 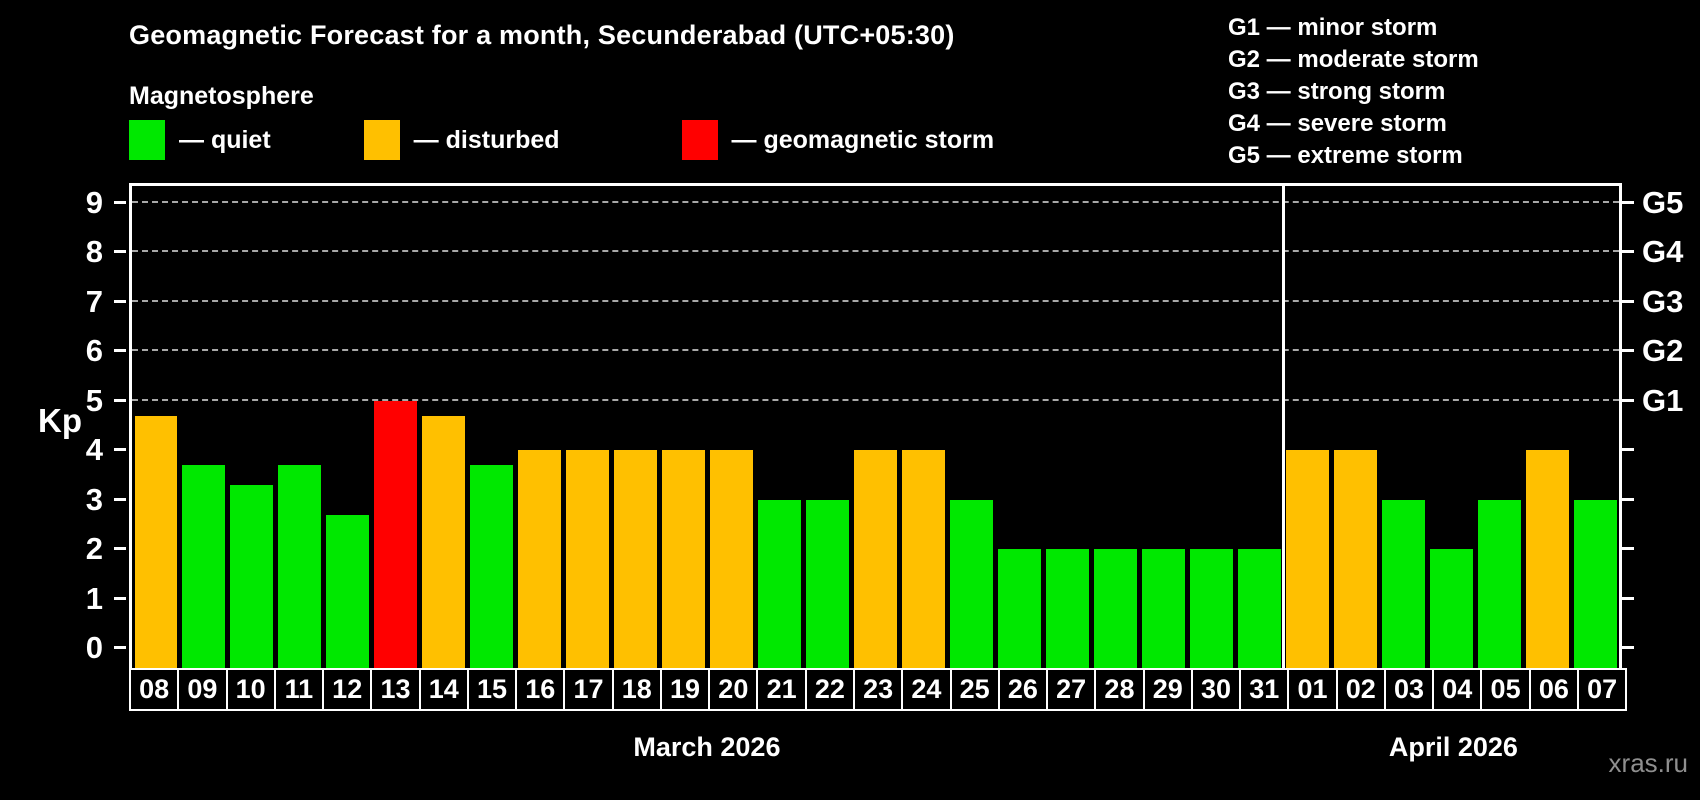 What do you see at coordinates (1216, 689) in the screenshot?
I see `day-label-30: 30` at bounding box center [1216, 689].